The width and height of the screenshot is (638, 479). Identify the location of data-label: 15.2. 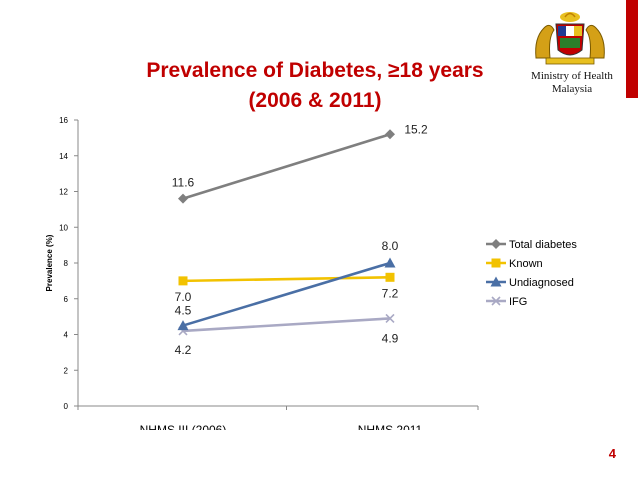
(416, 129).